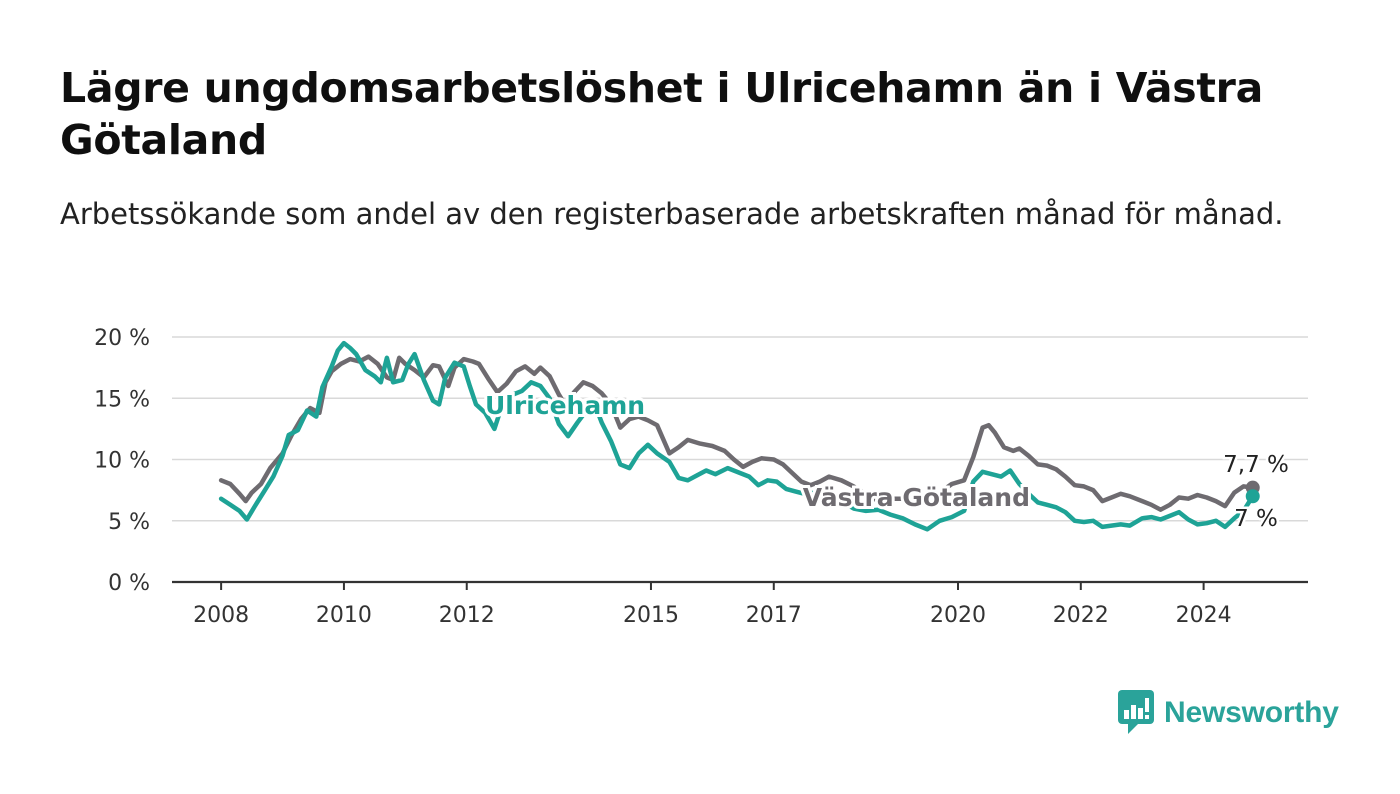 This screenshot has width=1400, height=794. I want to click on series-end-value-label: 7 %, so click(1256, 519).